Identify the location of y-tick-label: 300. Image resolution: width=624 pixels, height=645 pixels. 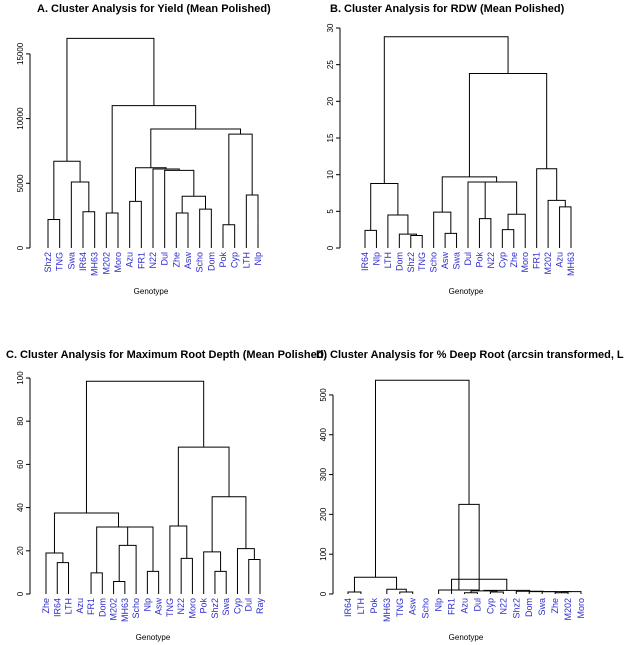
(323, 474).